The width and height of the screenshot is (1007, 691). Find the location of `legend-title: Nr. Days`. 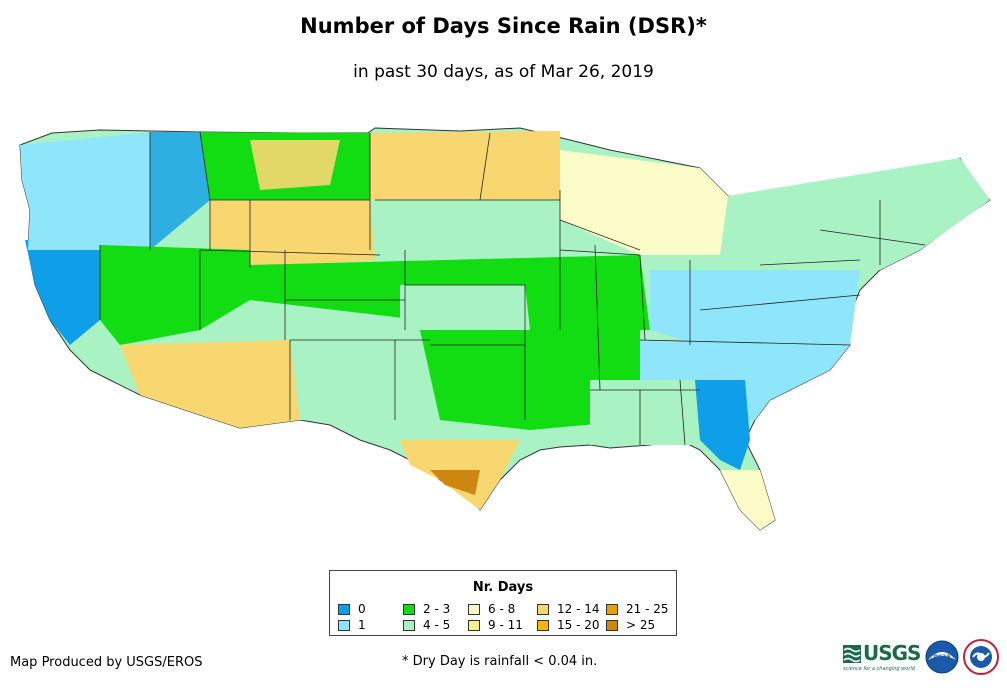

legend-title: Nr. Days is located at coordinates (503, 587).